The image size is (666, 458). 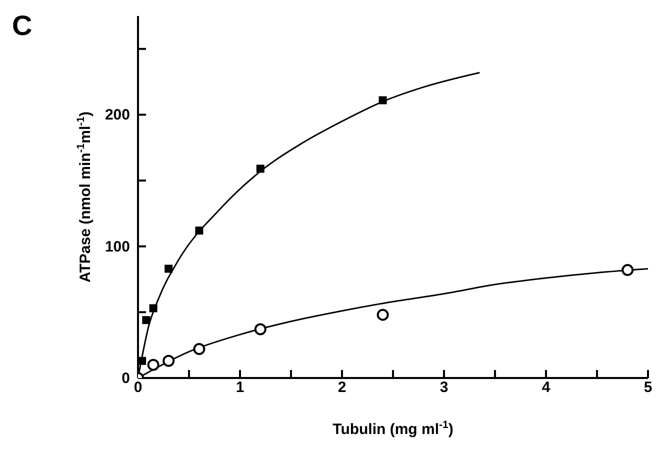 I want to click on x-tick-label: 2, so click(x=342, y=387).